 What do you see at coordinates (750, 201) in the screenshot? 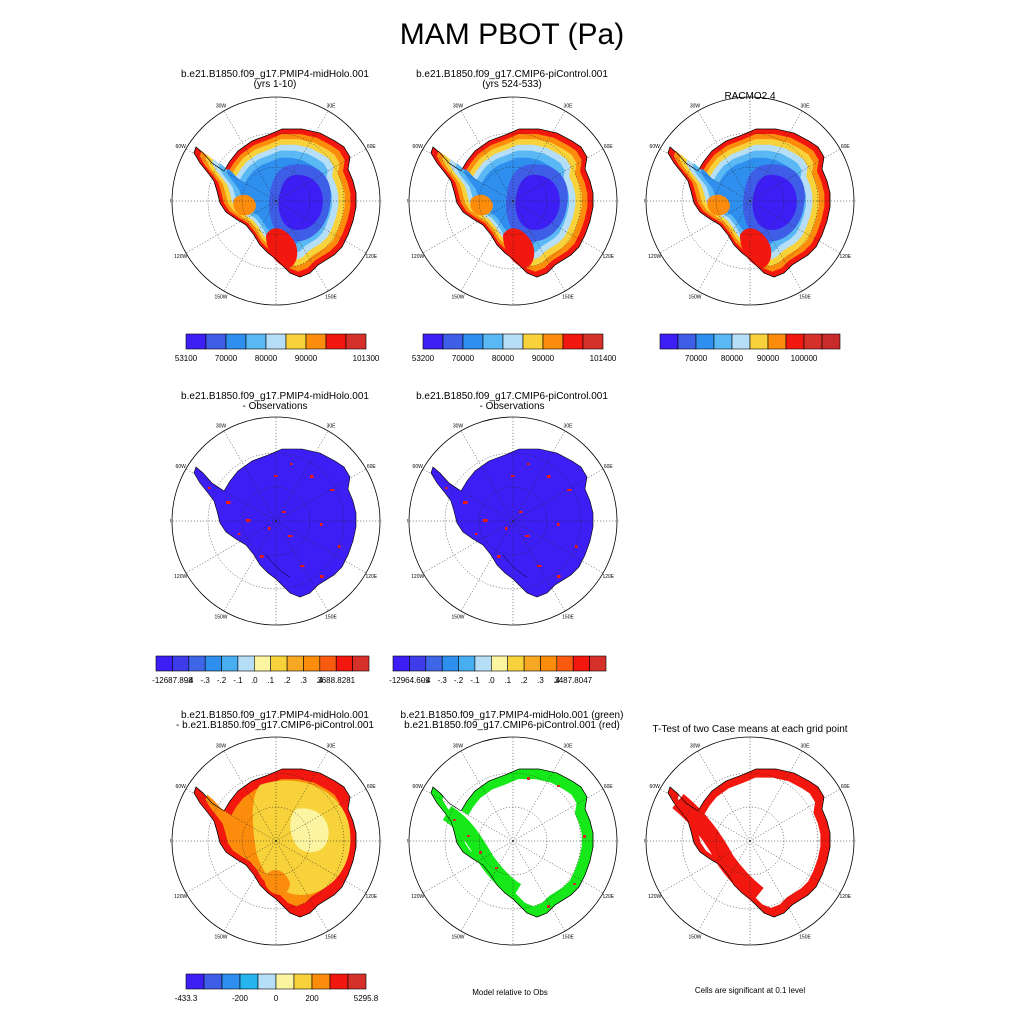
I see `polar-map-racmo: 030E60E90E120E150E180150W120W90W60W30W` at bounding box center [750, 201].